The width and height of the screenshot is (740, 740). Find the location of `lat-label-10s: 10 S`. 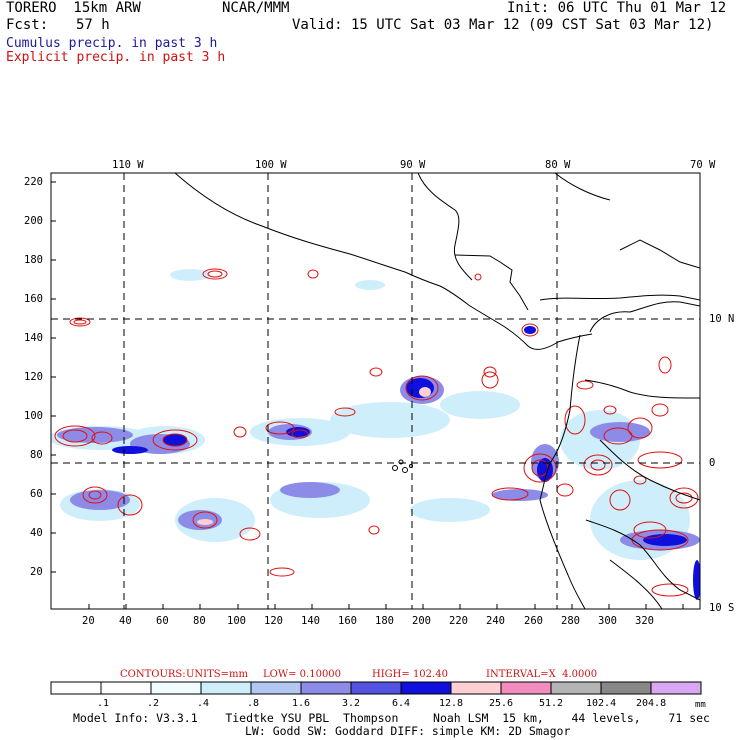

lat-label-10s: 10 S is located at coordinates (722, 608).